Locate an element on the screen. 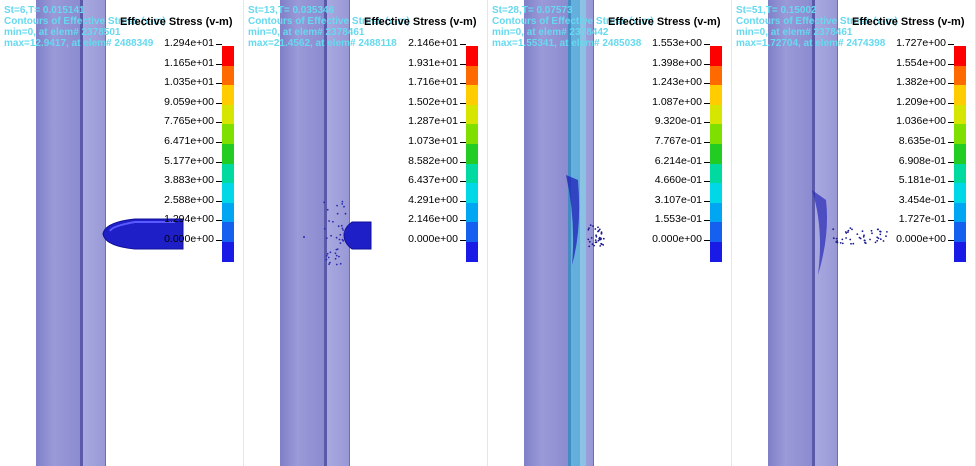  legend-tick-label: 6.908e-01 is located at coordinates (899, 161).